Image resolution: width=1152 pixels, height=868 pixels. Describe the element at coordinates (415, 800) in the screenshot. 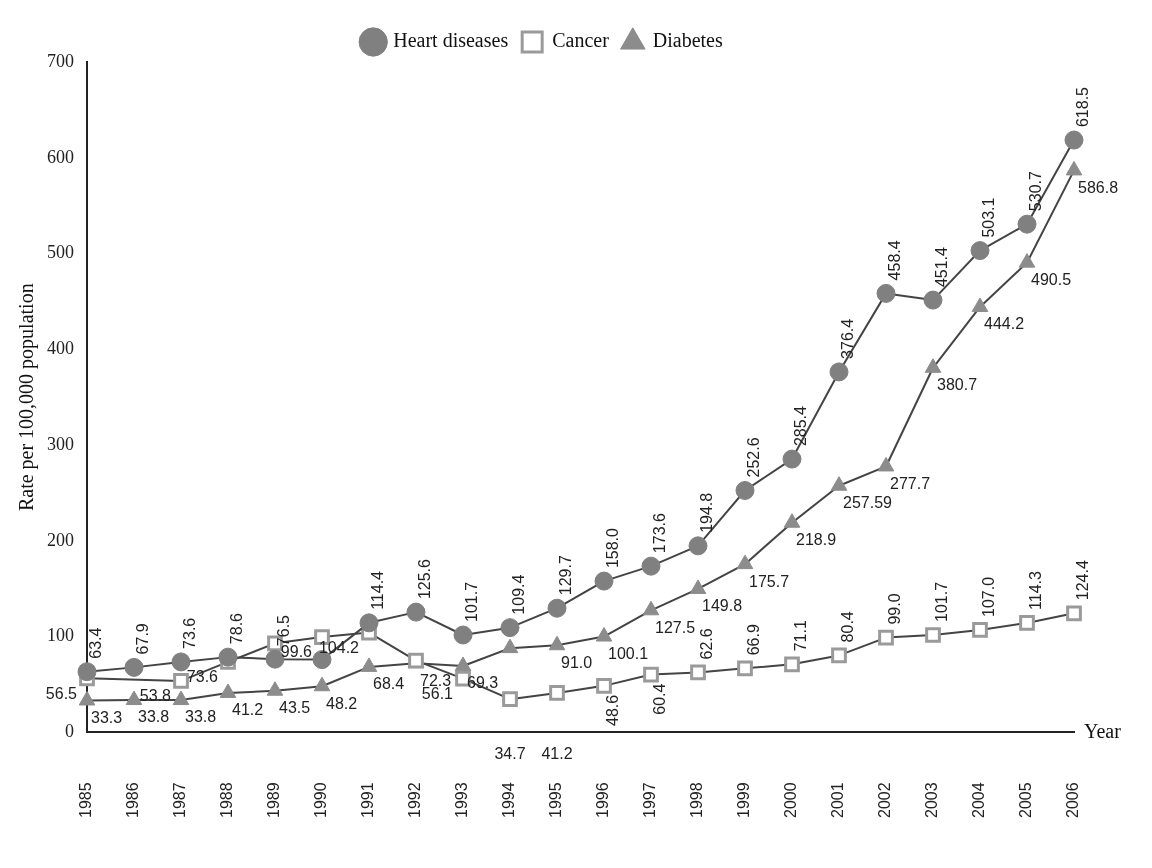

I see `x-tick-label: 1992` at that location.